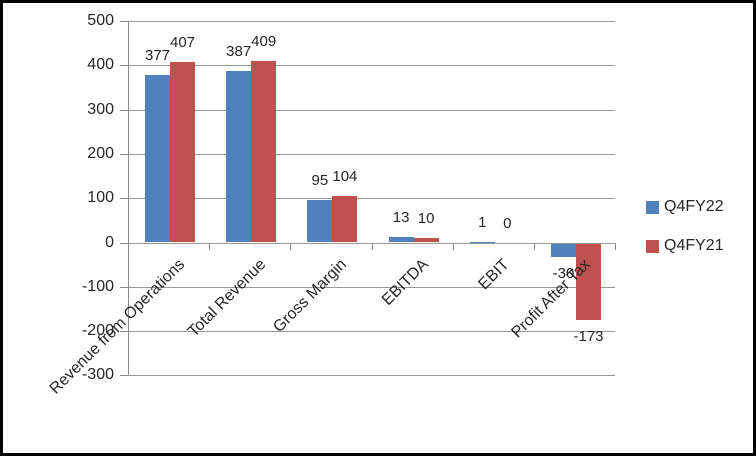 This screenshot has height=456, width=756. I want to click on legend-item-q4fy21: Q4FY21, so click(685, 246).